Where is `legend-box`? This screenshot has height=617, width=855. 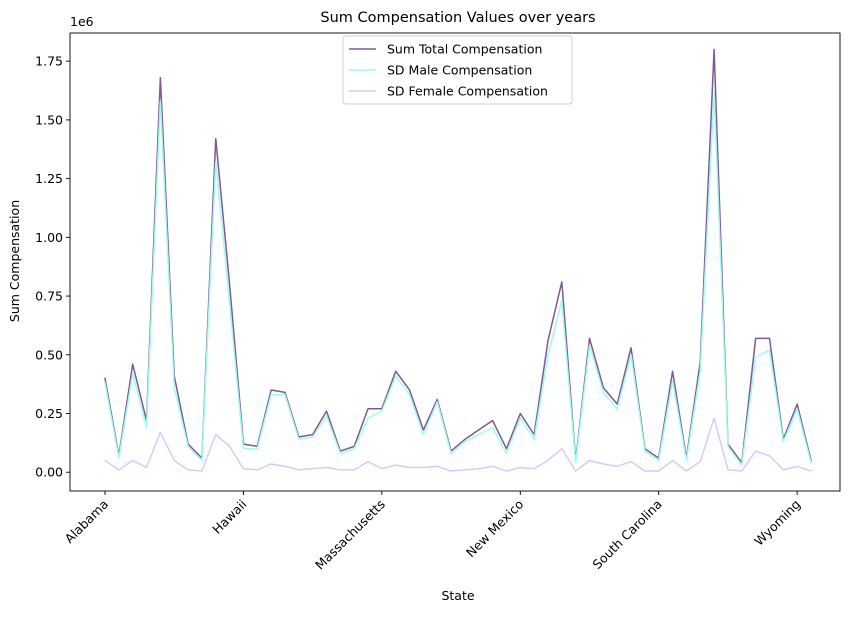 legend-box is located at coordinates (457, 70).